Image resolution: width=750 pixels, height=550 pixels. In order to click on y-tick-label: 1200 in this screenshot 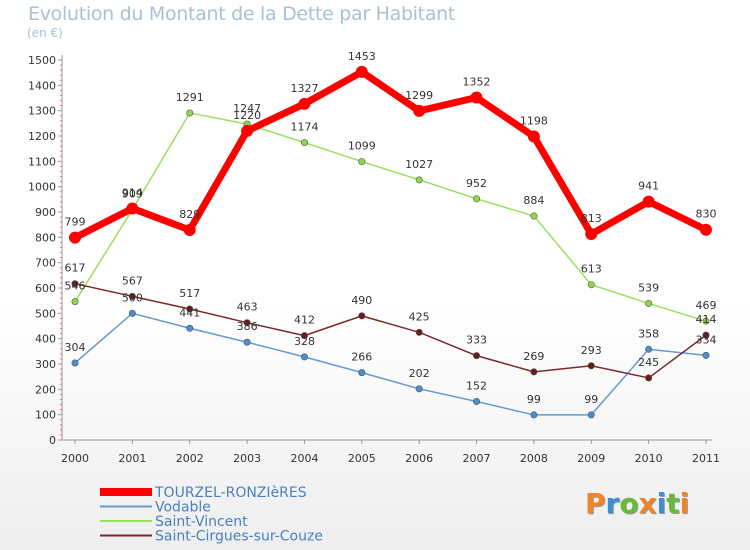, I will do `click(42, 136)`.